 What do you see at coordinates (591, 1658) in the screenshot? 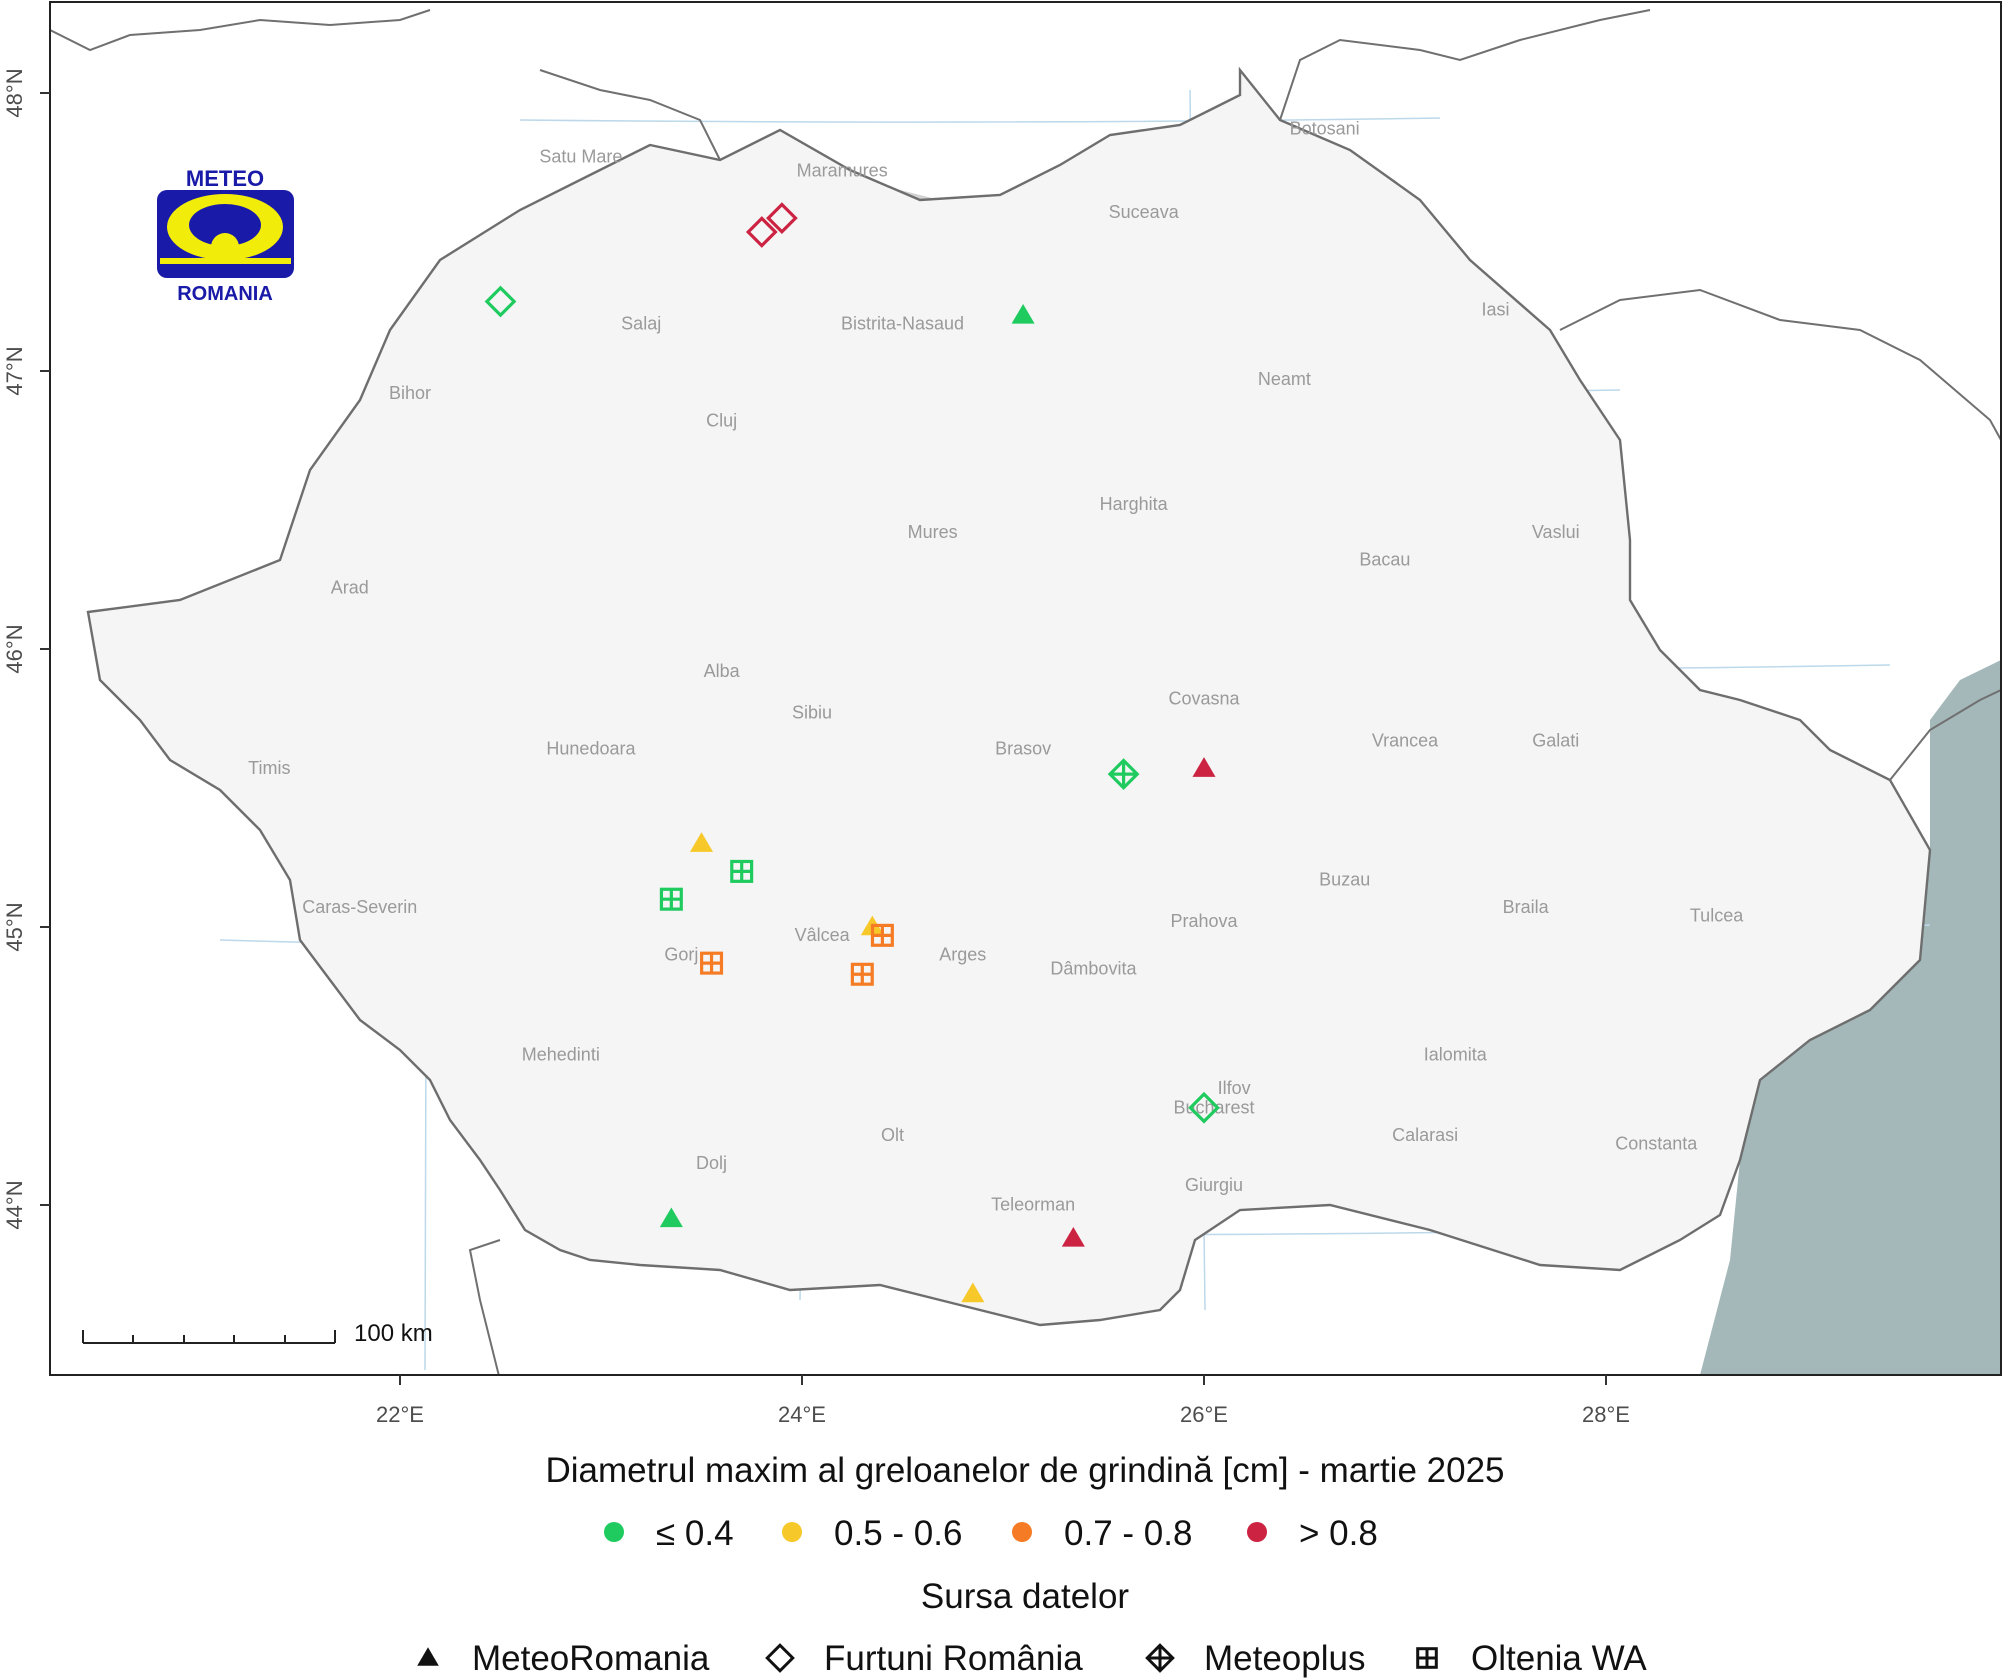
I see `source-legend-label: MeteoRomania` at bounding box center [591, 1658].